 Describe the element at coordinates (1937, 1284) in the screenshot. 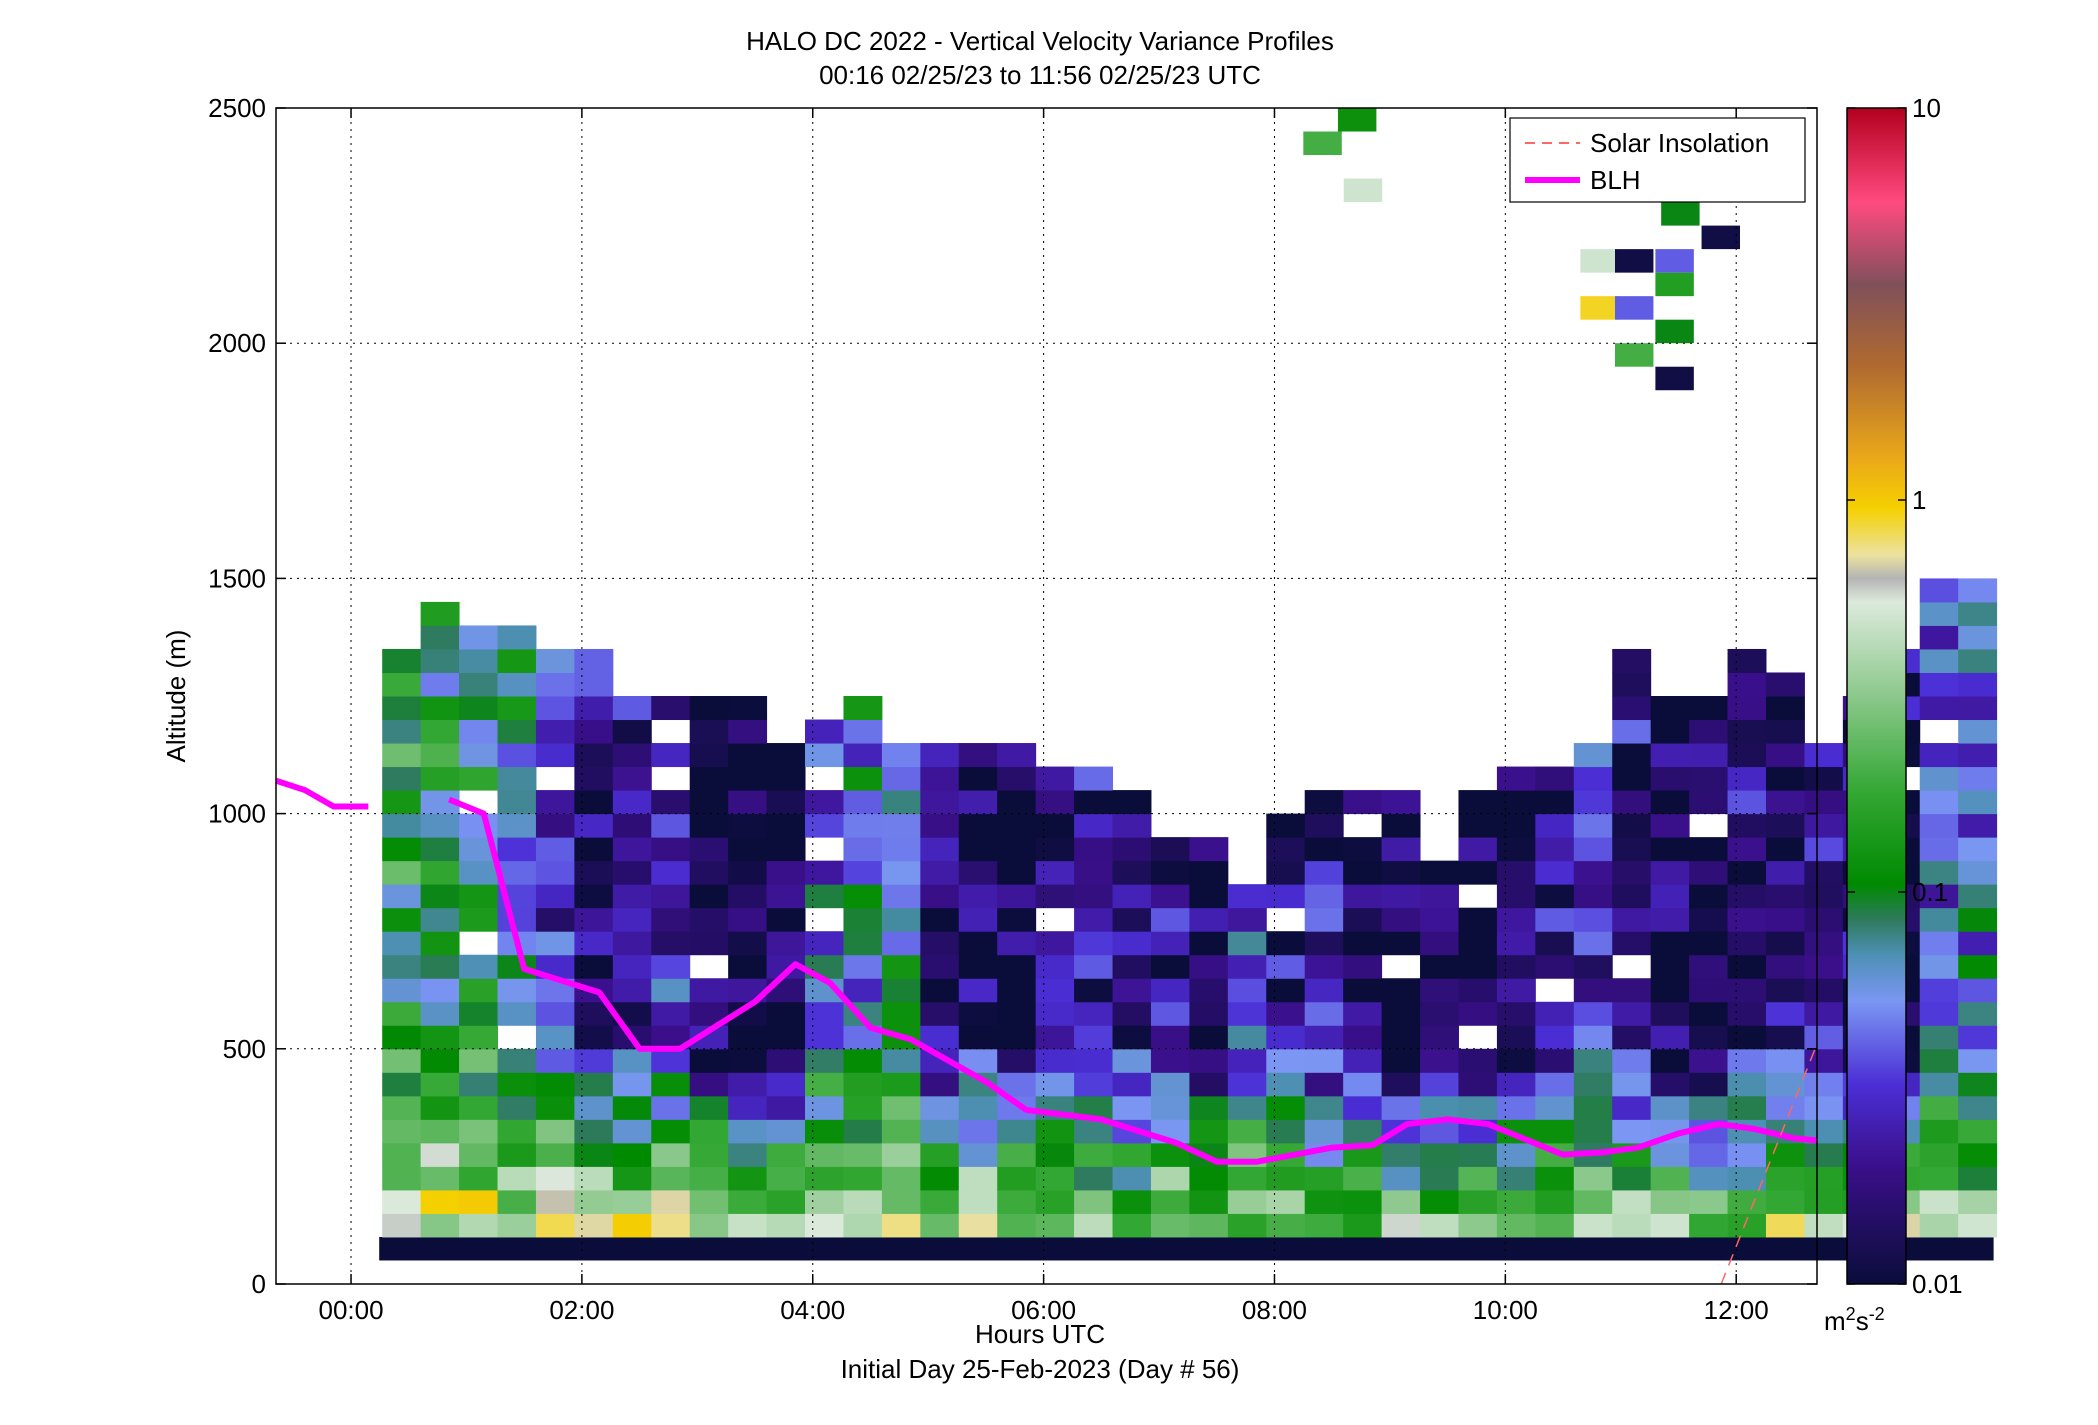

I see `colorbar-tick-label: 0.01` at that location.